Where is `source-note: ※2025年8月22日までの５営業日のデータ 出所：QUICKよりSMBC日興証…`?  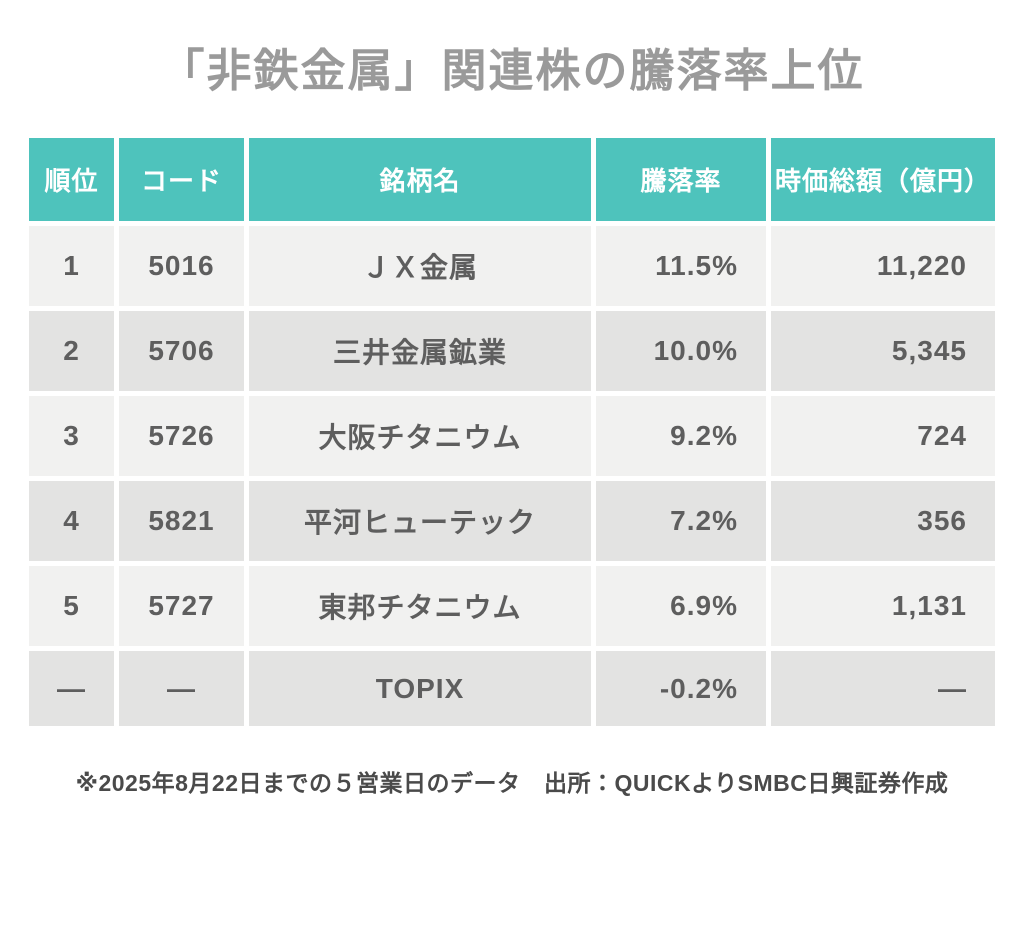
source-note: ※2025年8月22日までの５営業日のデータ 出所：QUICKよりSMBC日興証… is located at coordinates (512, 783).